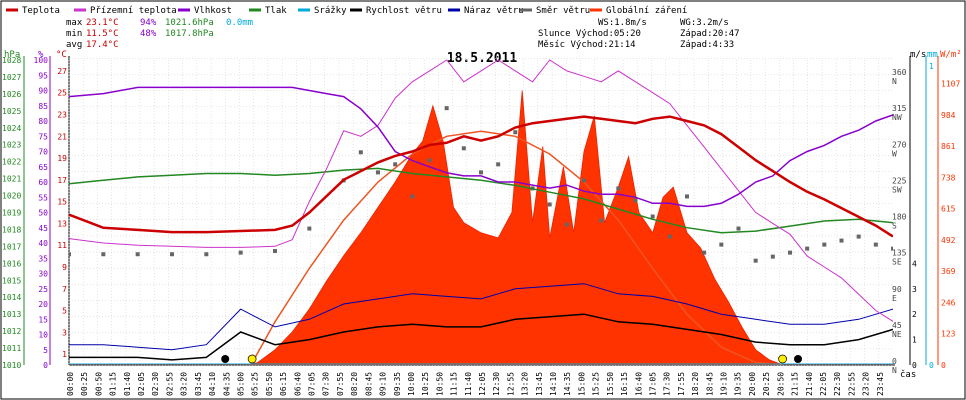  What do you see at coordinates (897, 325) in the screenshot?
I see `dir-tick-label: 45` at bounding box center [897, 325].